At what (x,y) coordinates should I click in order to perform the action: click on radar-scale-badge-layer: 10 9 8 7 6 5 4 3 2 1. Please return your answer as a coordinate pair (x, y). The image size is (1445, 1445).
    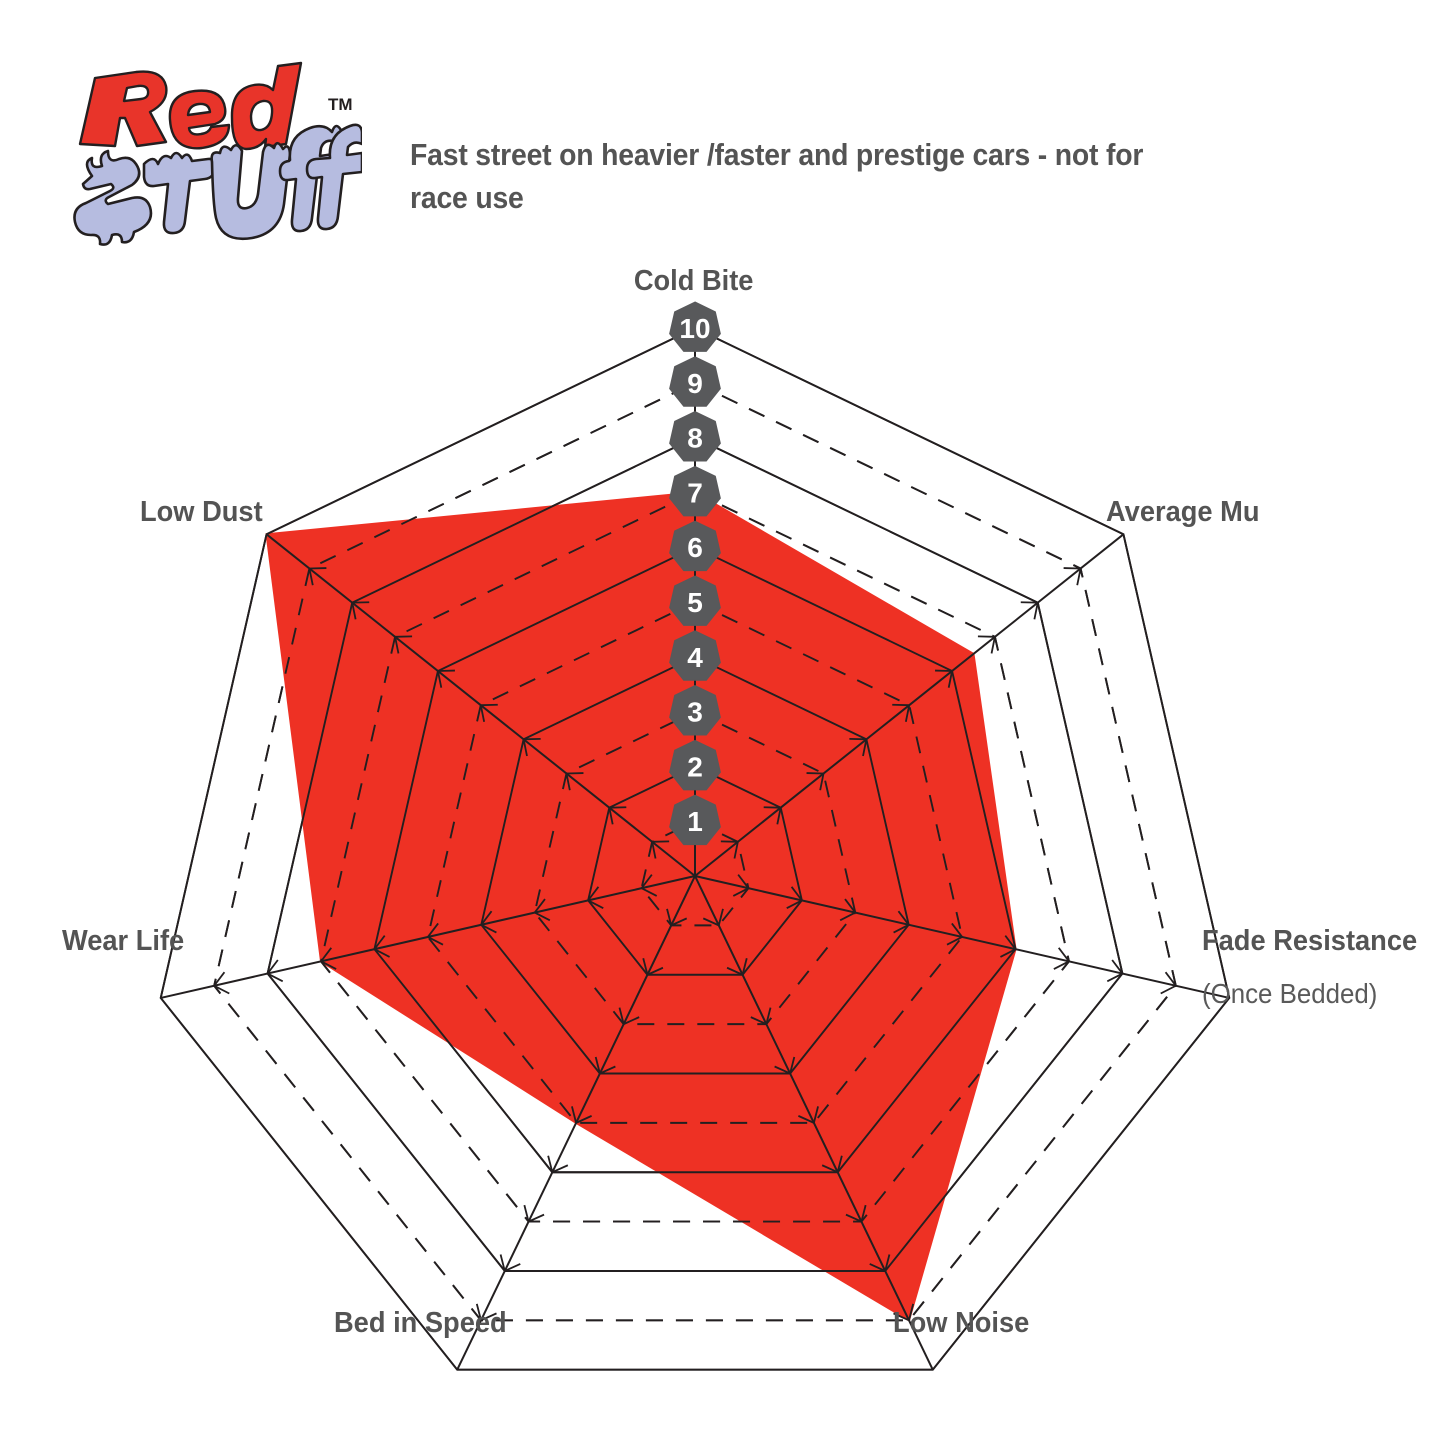
    Looking at the image, I should click on (695, 573).